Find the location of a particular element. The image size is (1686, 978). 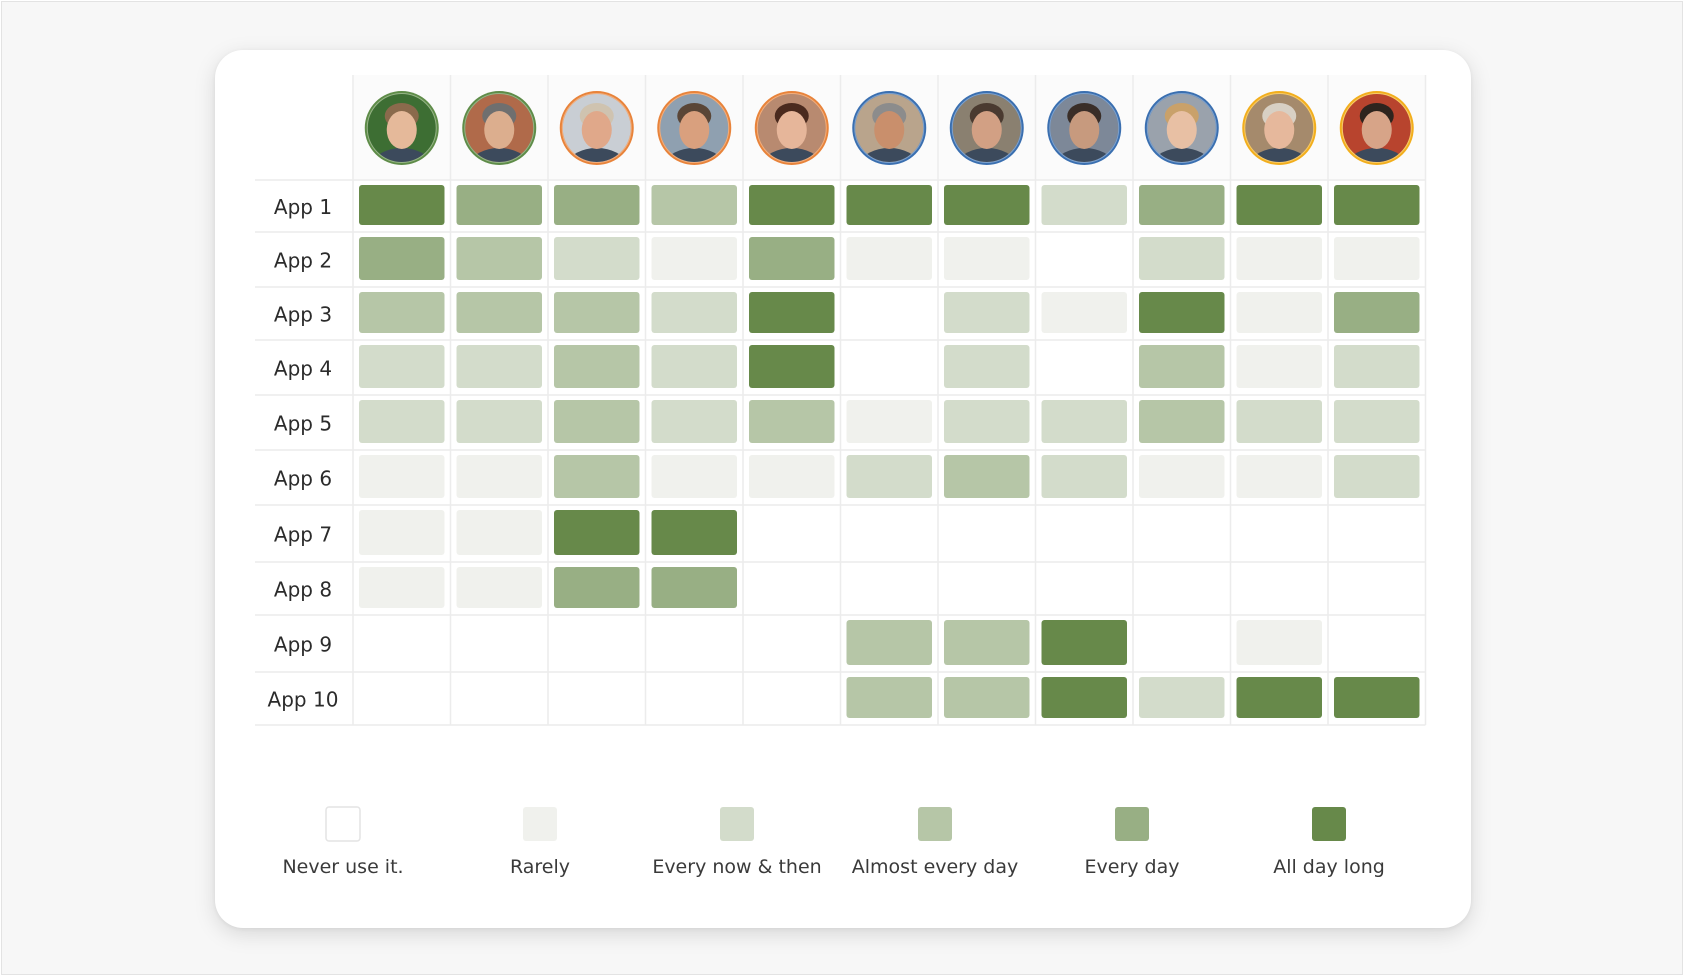

legend-label: Every day is located at coordinates (1132, 867).